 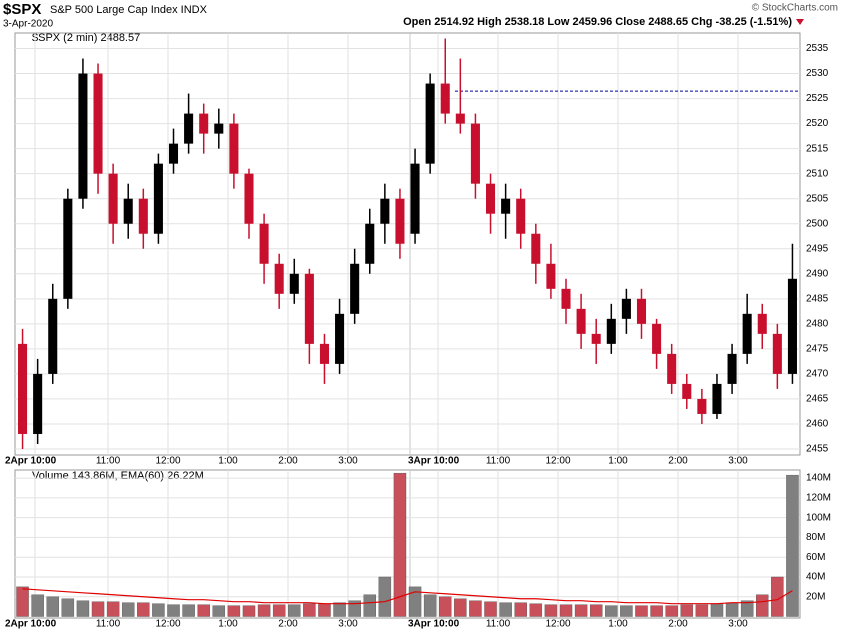 What do you see at coordinates (817, 73) in the screenshot?
I see `y-tick-label: 2530` at bounding box center [817, 73].